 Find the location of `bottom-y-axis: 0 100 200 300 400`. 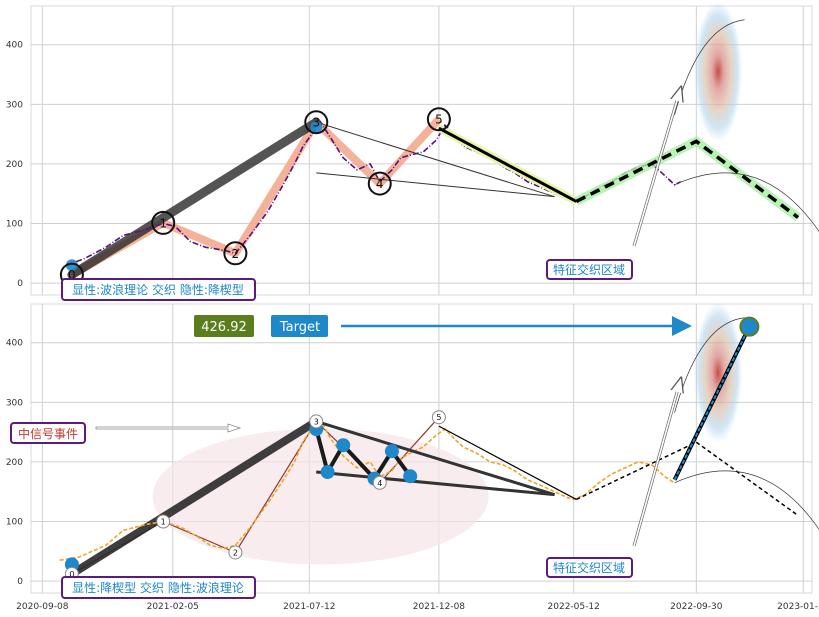

bottom-y-axis: 0 100 200 300 400 is located at coordinates (14, 463).